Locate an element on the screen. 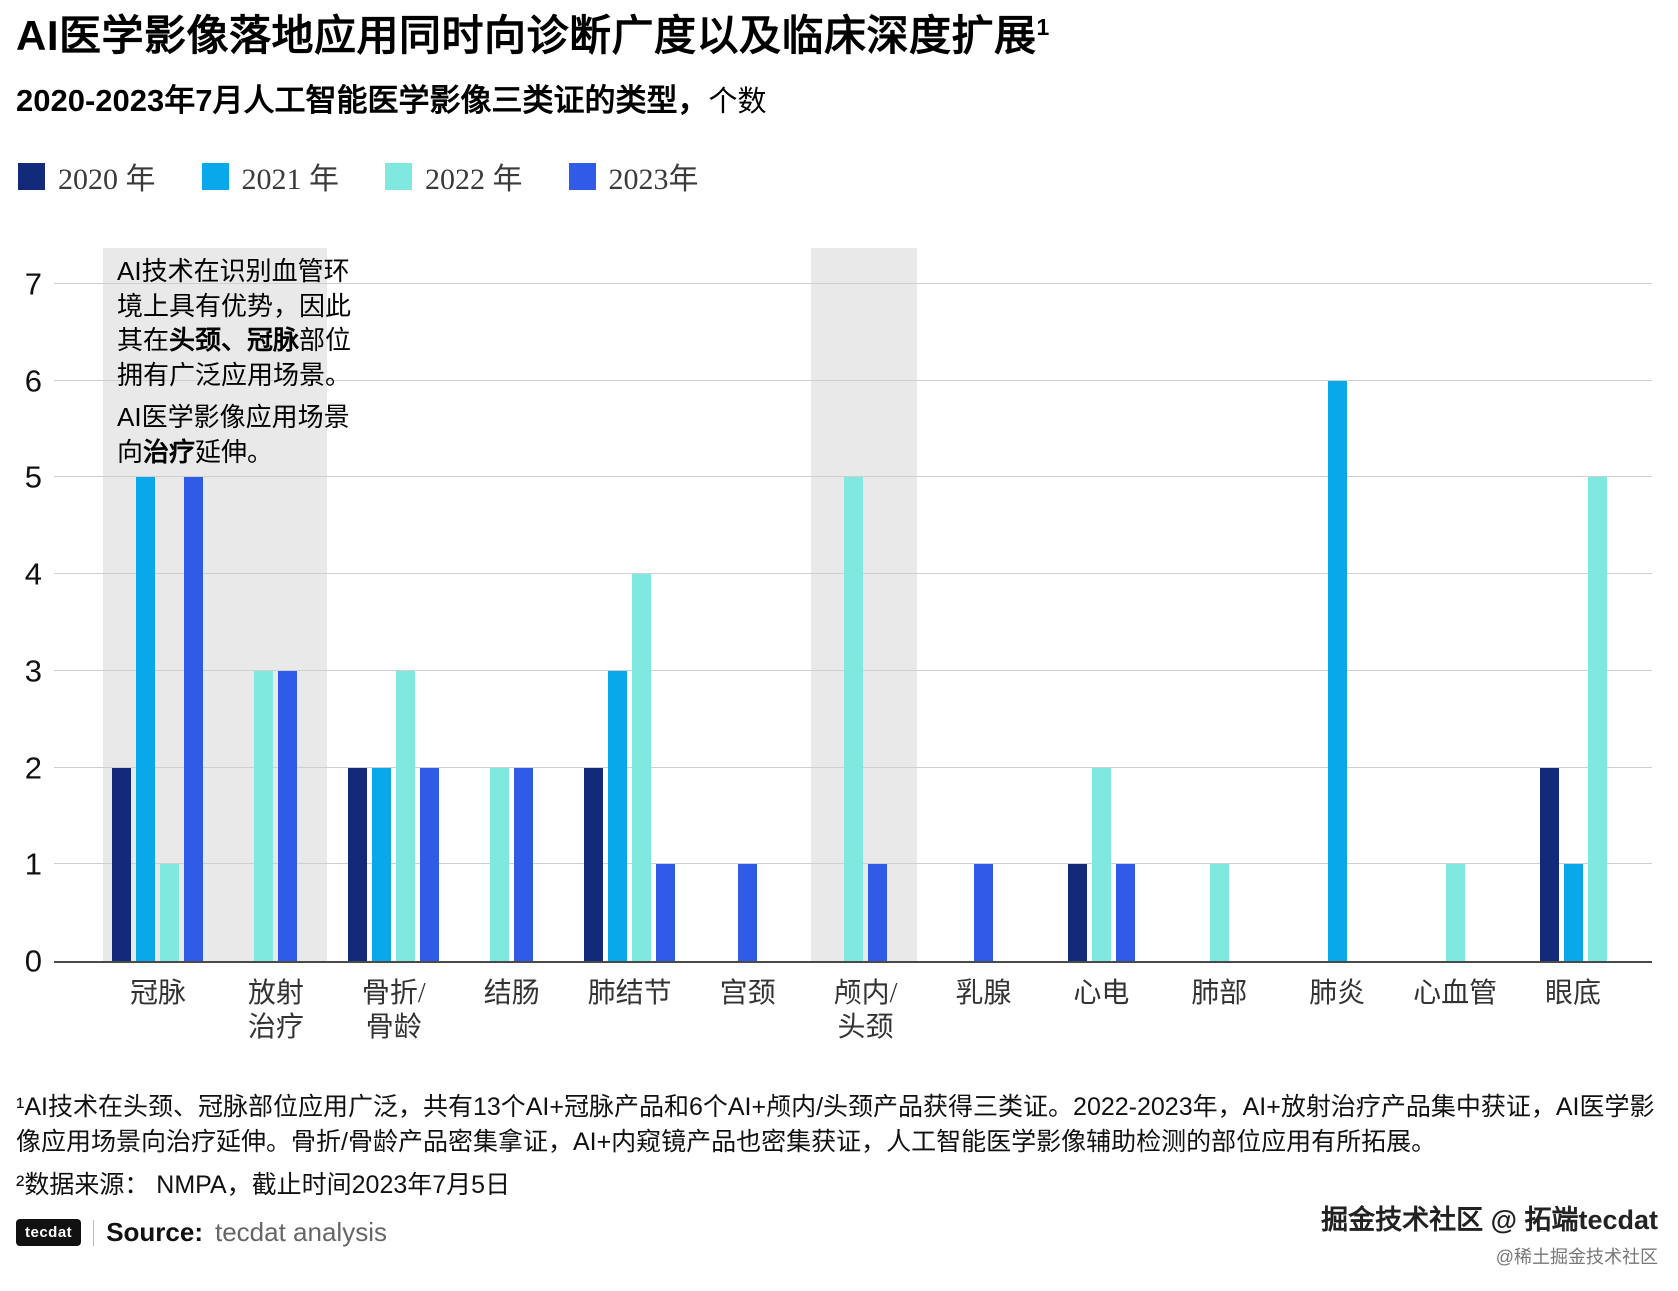 The image size is (1678, 1291). page-title: AI医学影像落地应用同时向诊断广度以及临床深度扩展1 is located at coordinates (838, 35).